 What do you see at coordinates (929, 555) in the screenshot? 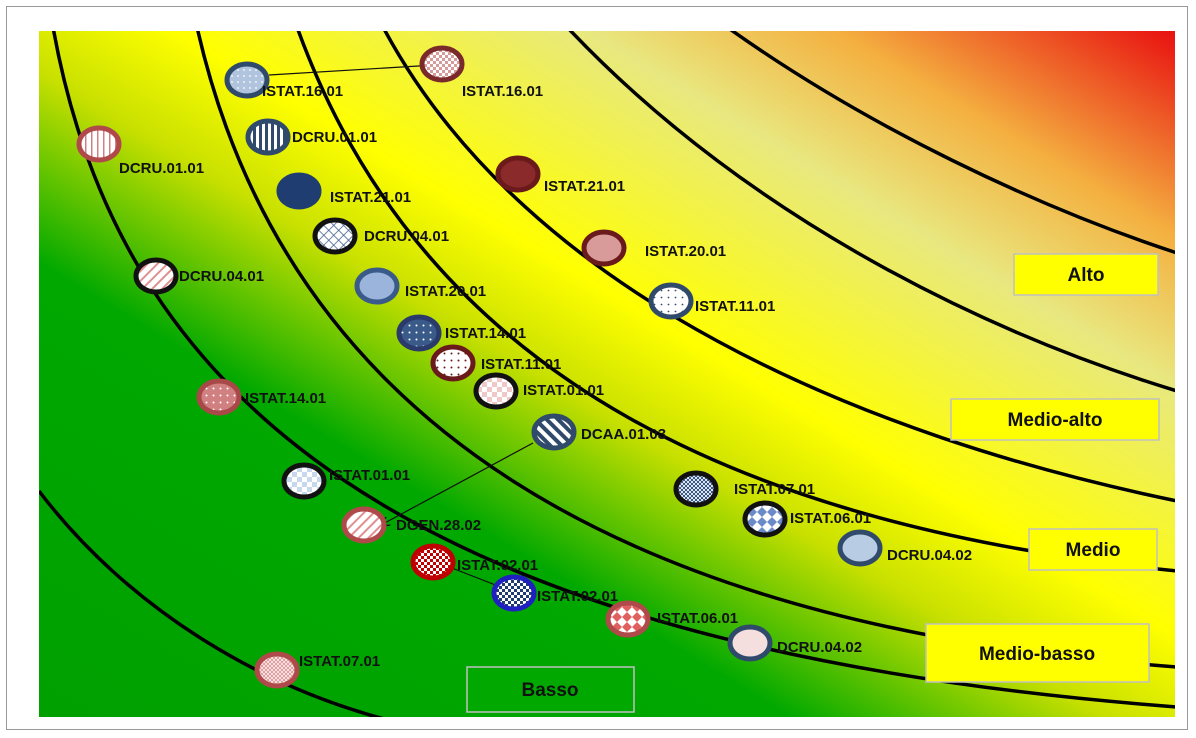
I see `marker-label: DCRU.04.02` at bounding box center [929, 555].